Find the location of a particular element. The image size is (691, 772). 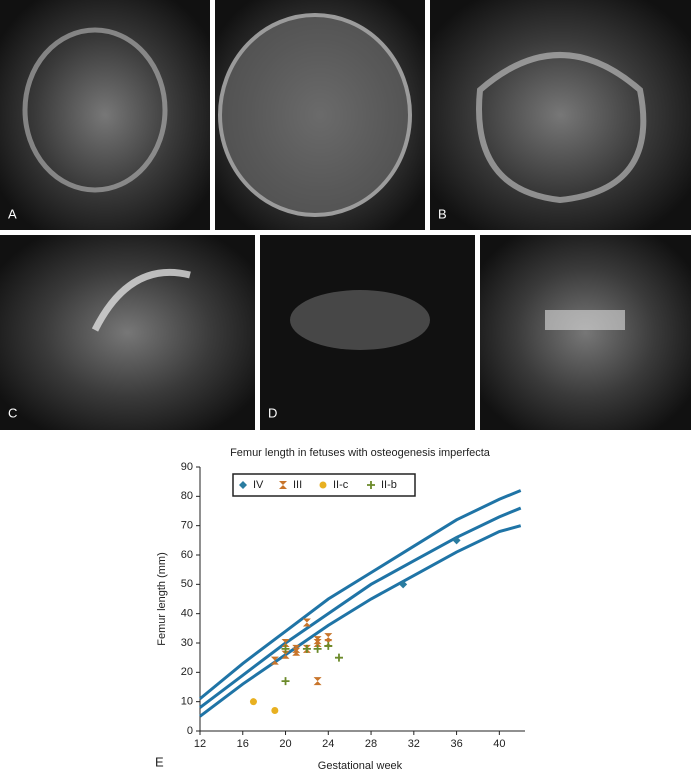

y-tick-label: 90 is located at coordinates (187, 467).